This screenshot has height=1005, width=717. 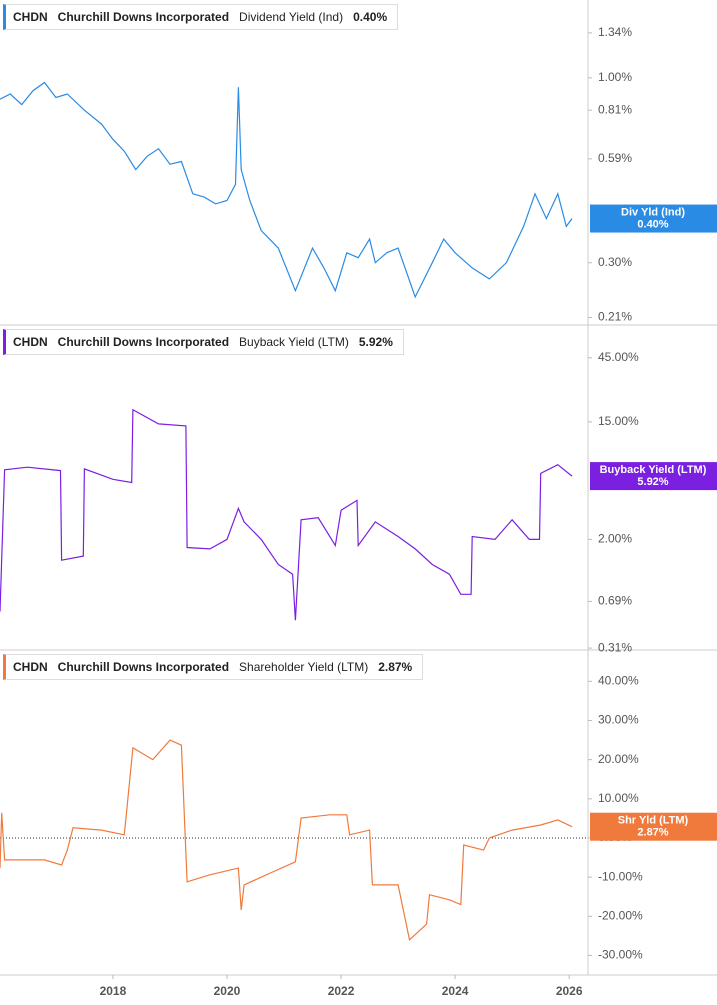 I want to click on value-tag-name: Shr Yld (LTM), so click(x=653, y=821).